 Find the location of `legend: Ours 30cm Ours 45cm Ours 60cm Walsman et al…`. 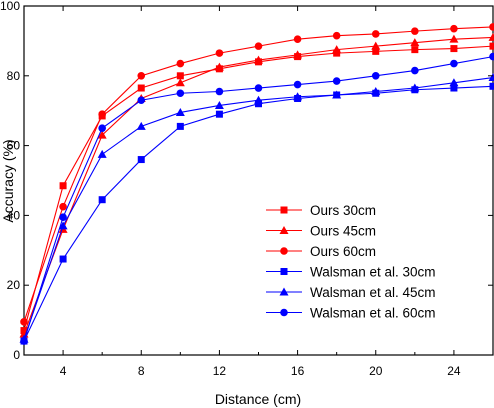

legend: Ours 30cm Ours 45cm Ours 60cm Walsman et al… is located at coordinates (351, 262).